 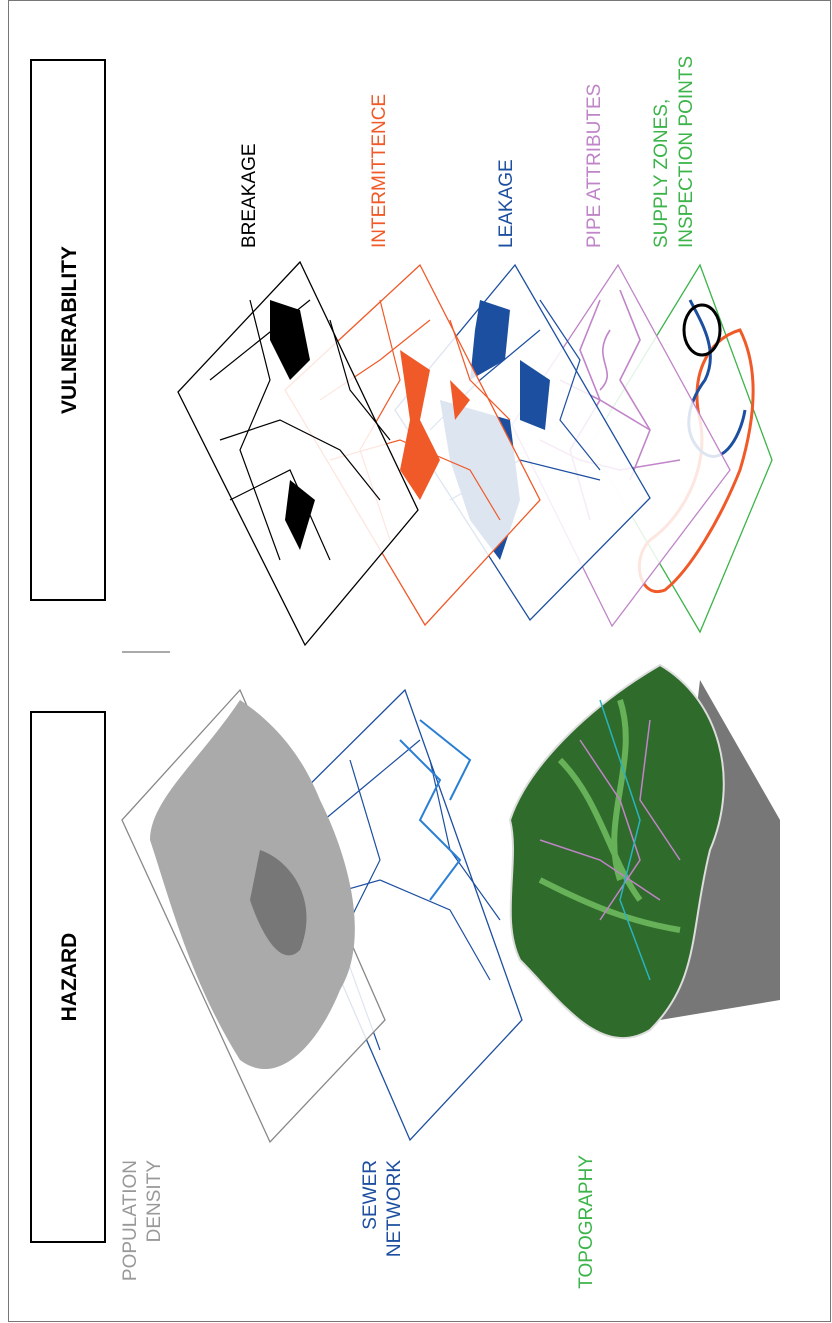 I want to click on vulnerability-box, so click(x=68, y=330).